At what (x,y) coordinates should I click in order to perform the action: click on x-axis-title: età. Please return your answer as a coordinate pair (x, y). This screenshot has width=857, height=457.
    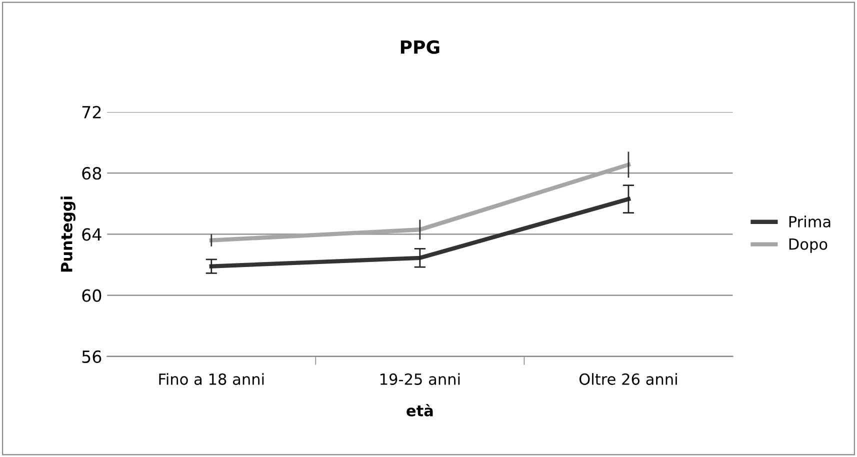
    Looking at the image, I should click on (419, 410).